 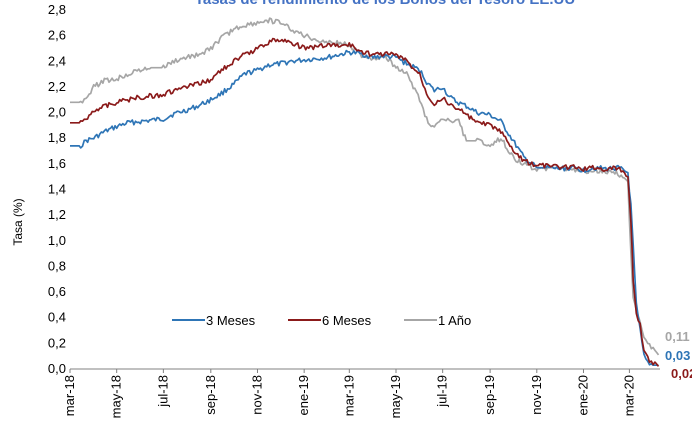 What do you see at coordinates (536, 395) in the screenshot?
I see `x-tick-label: nov-19` at bounding box center [536, 395].